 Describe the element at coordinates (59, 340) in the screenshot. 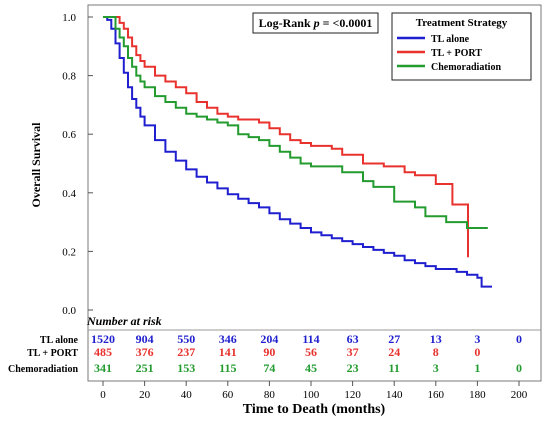

I see `risk-row-label: TL alone` at that location.